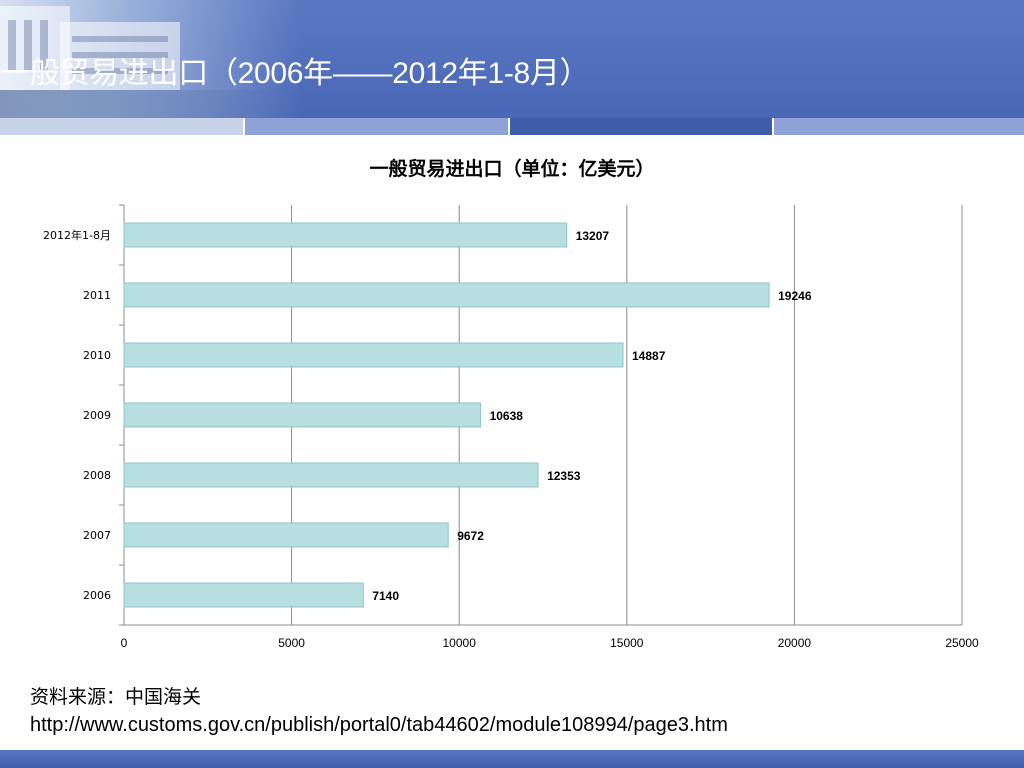 Image resolution: width=1024 pixels, height=768 pixels. Describe the element at coordinates (460, 643) in the screenshot. I see `x-tick-label: 10000` at that location.